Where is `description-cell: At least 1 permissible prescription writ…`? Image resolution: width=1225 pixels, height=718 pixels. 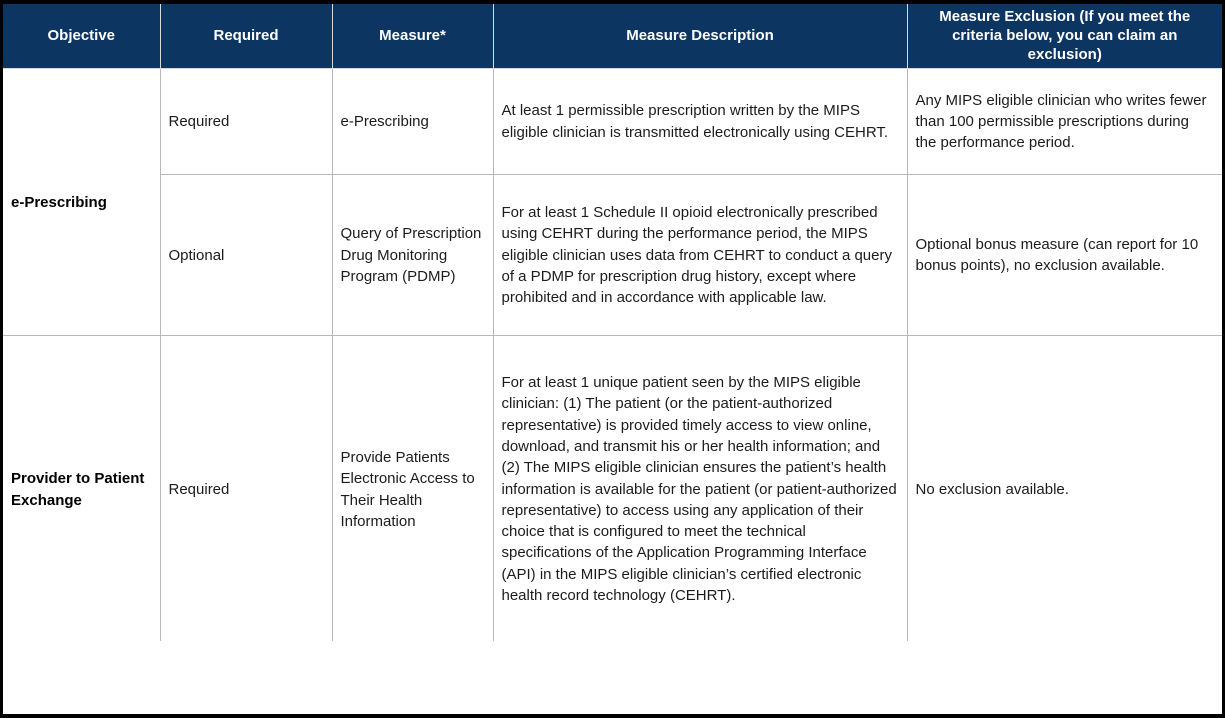
description-cell: At least 1 permissible prescription writ… is located at coordinates (700, 122).